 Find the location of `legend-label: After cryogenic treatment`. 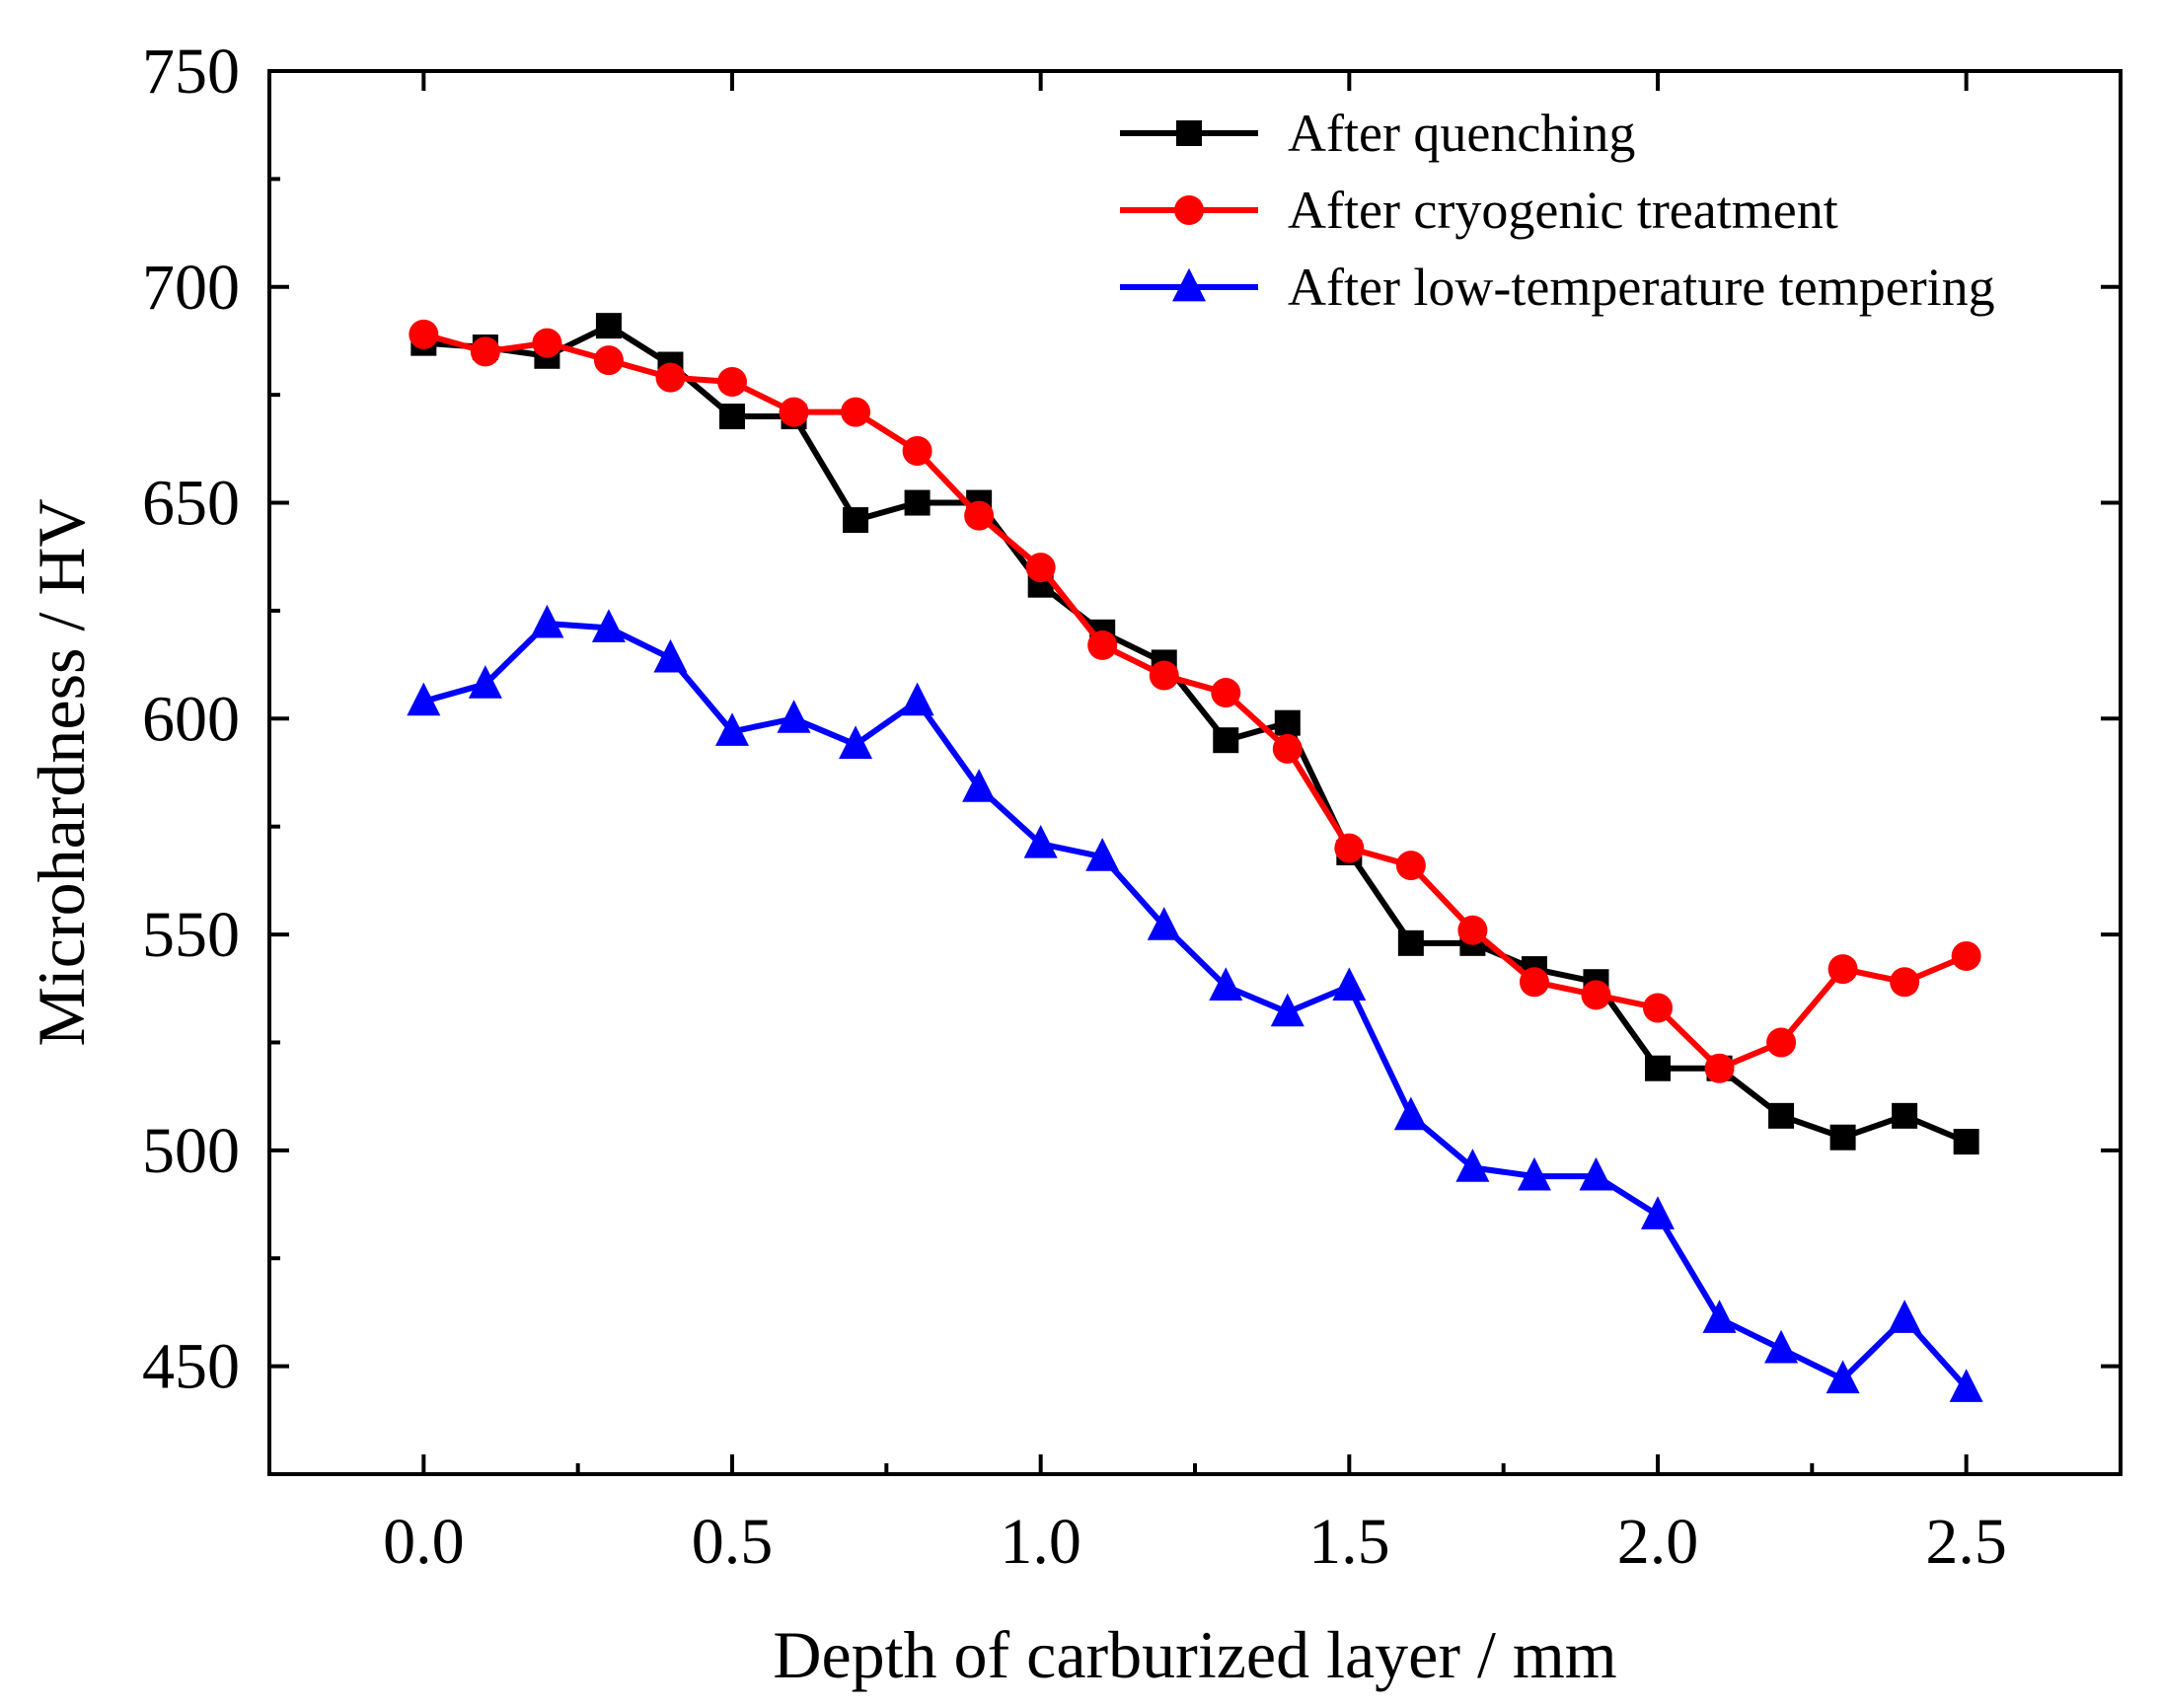

legend-label: After cryogenic treatment is located at coordinates (1563, 210).